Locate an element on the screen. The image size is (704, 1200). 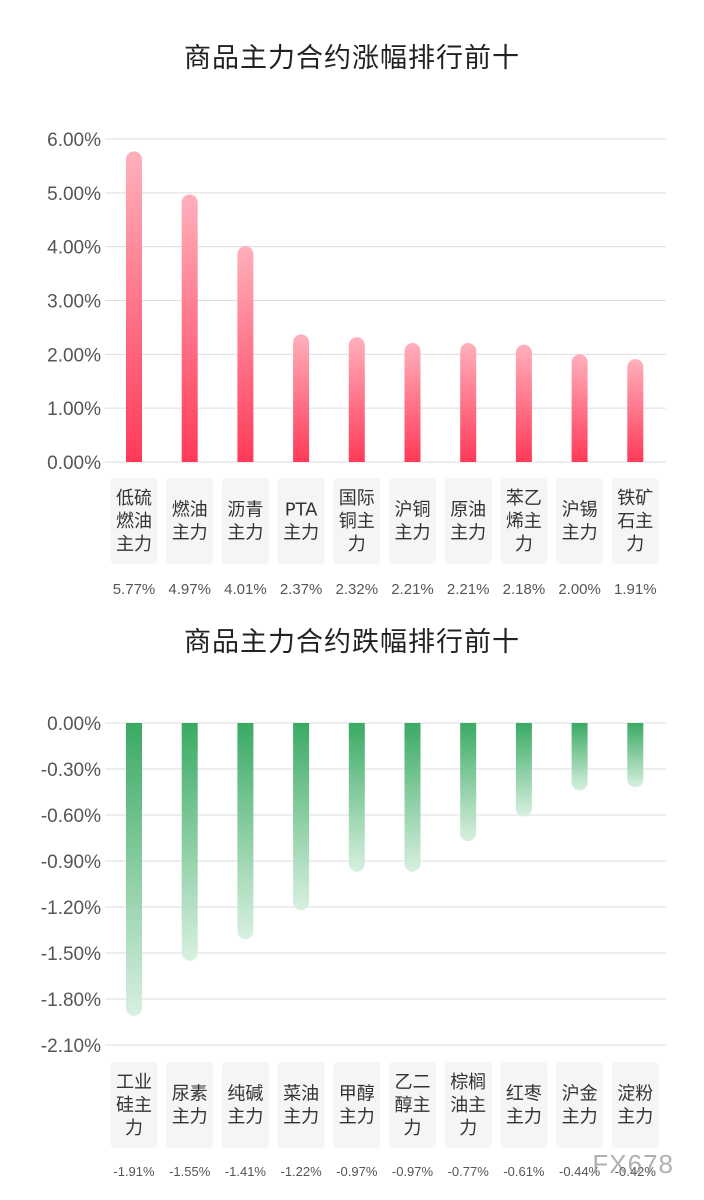
losers-chart-title: 商品主力合约跌幅排行前十 is located at coordinates (352, 642).